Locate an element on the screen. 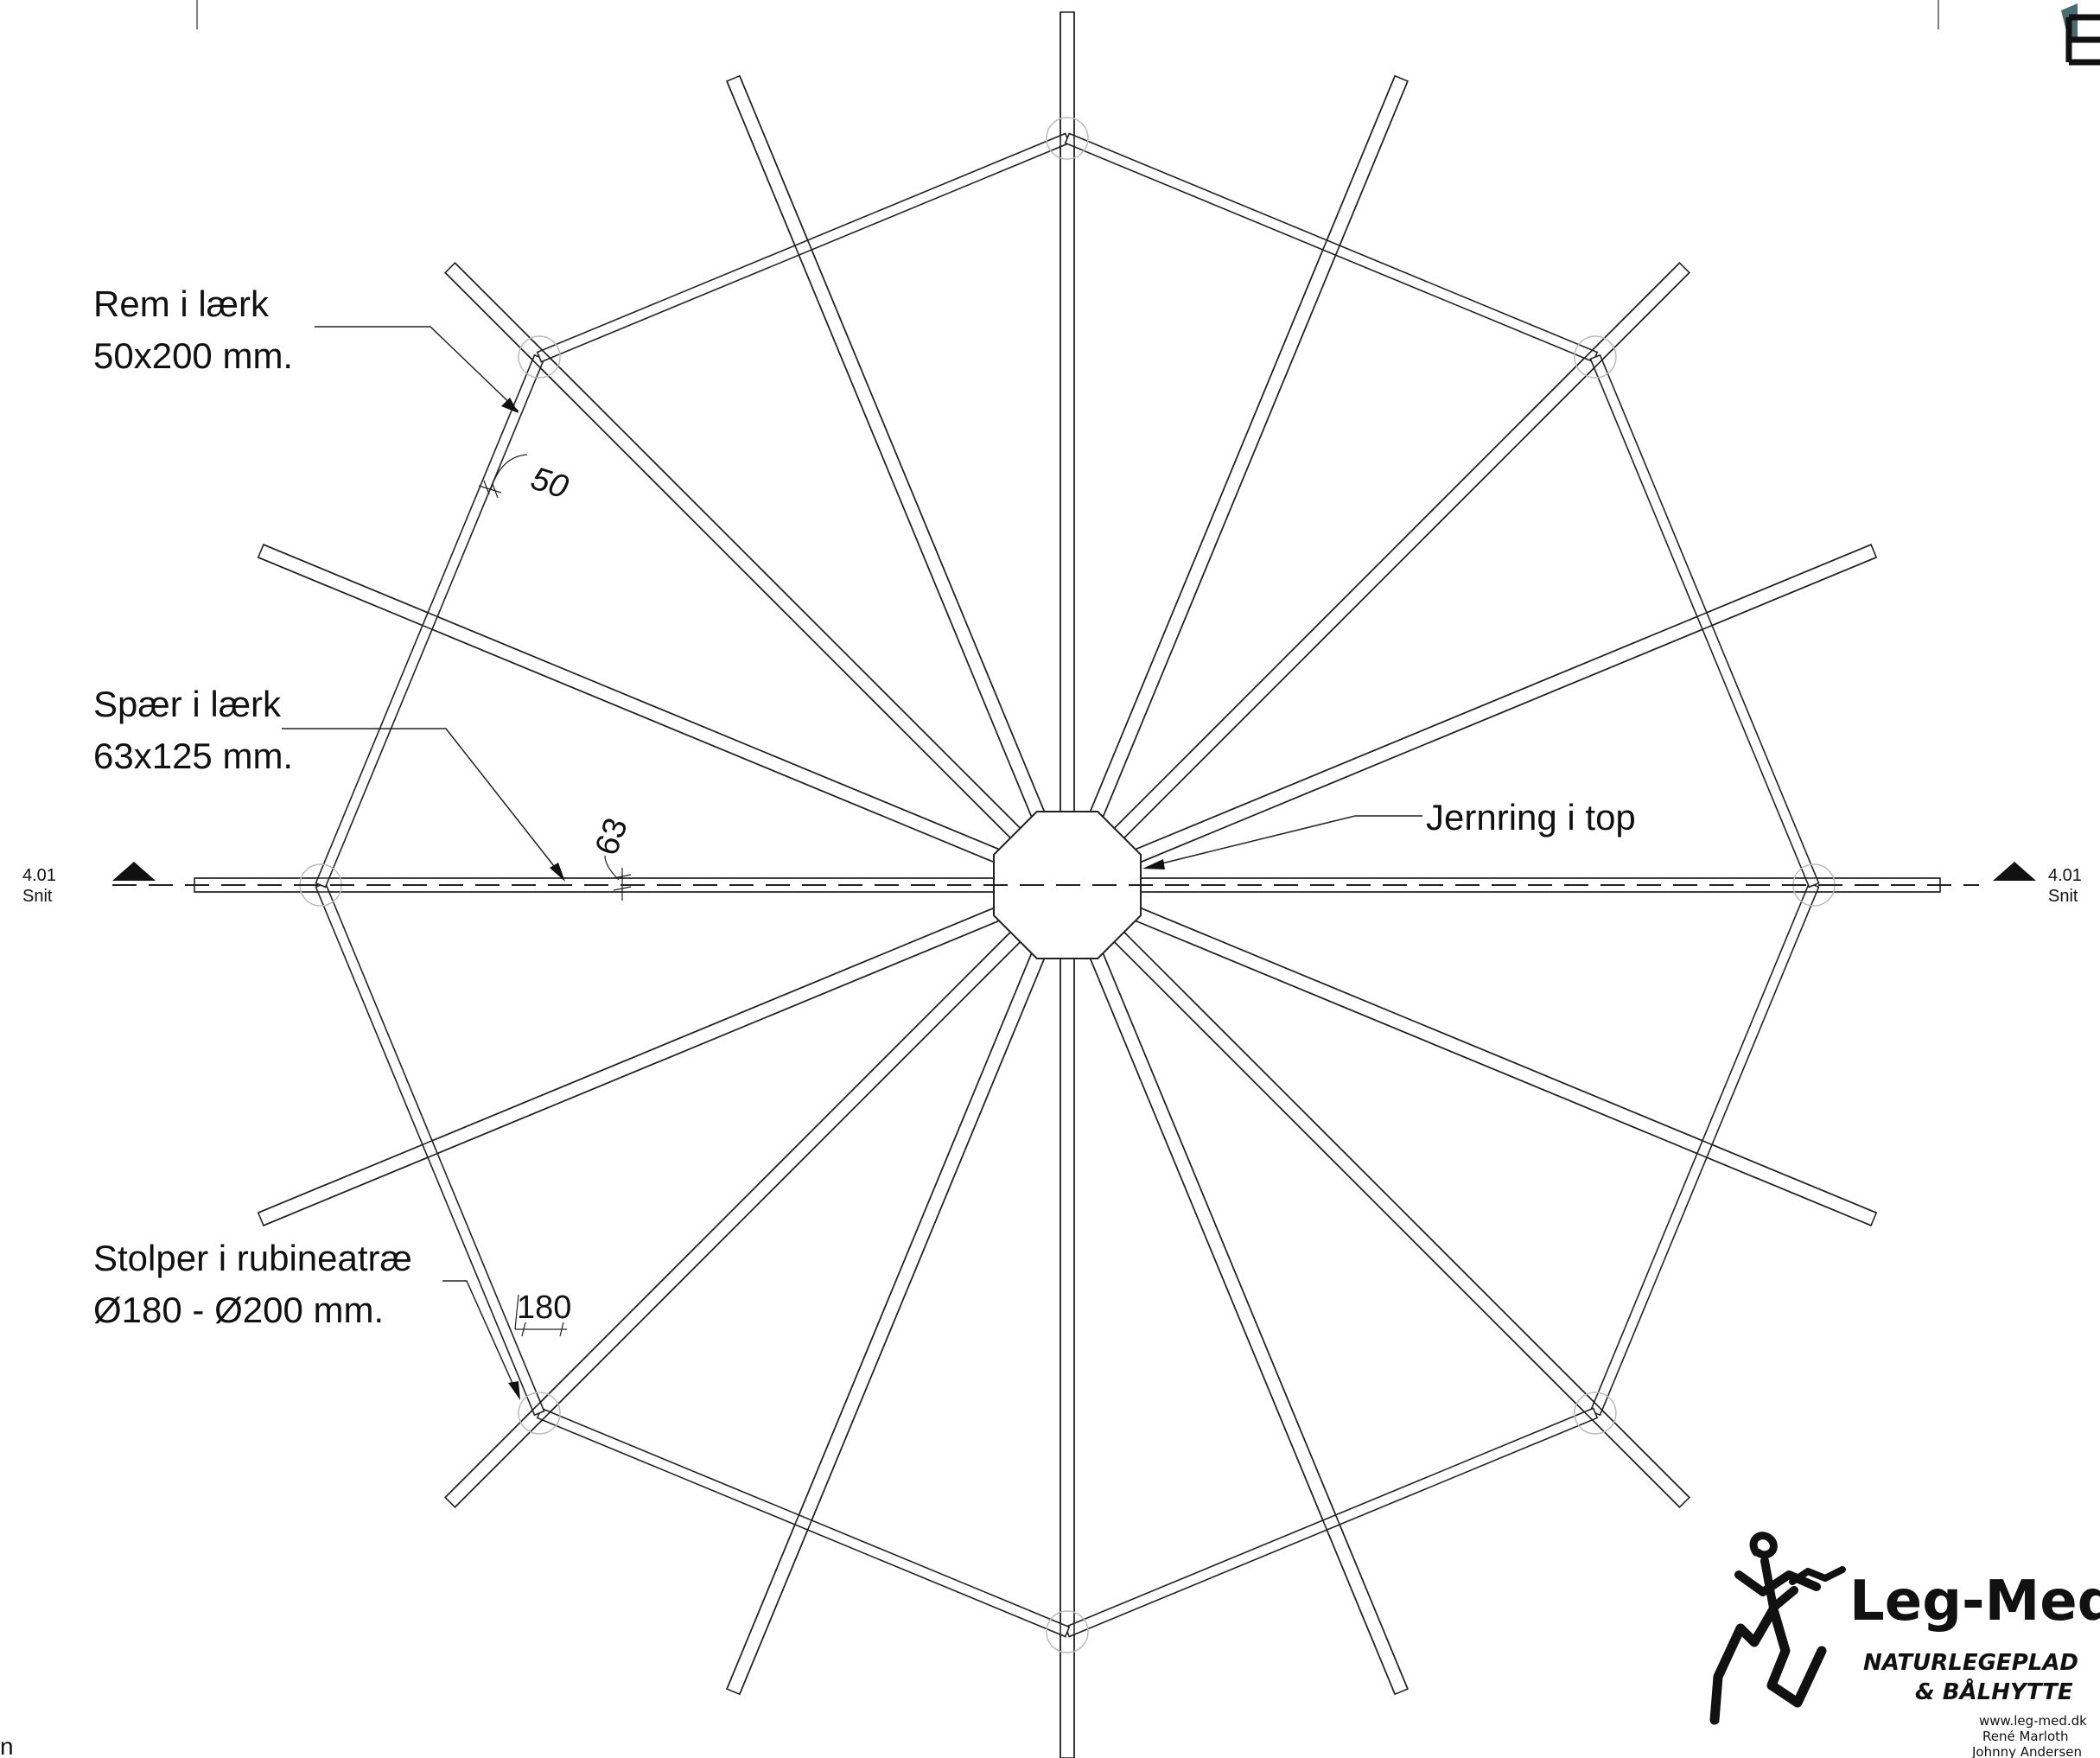 The width and height of the screenshot is (2100, 1758). section-marker-left: 4.01 Snit is located at coordinates (89, 884).